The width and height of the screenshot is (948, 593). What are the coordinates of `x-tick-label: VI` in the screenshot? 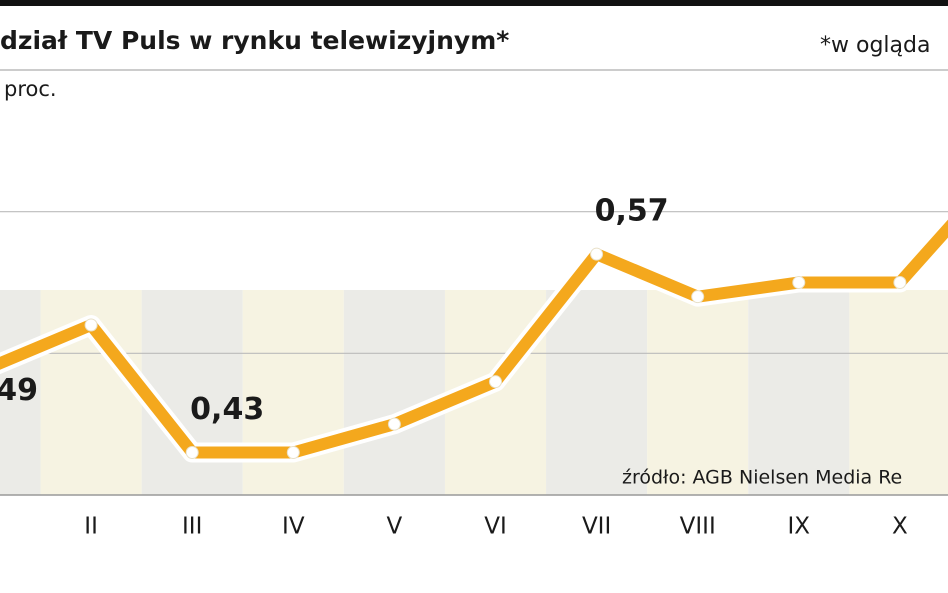 It's located at (495, 527).